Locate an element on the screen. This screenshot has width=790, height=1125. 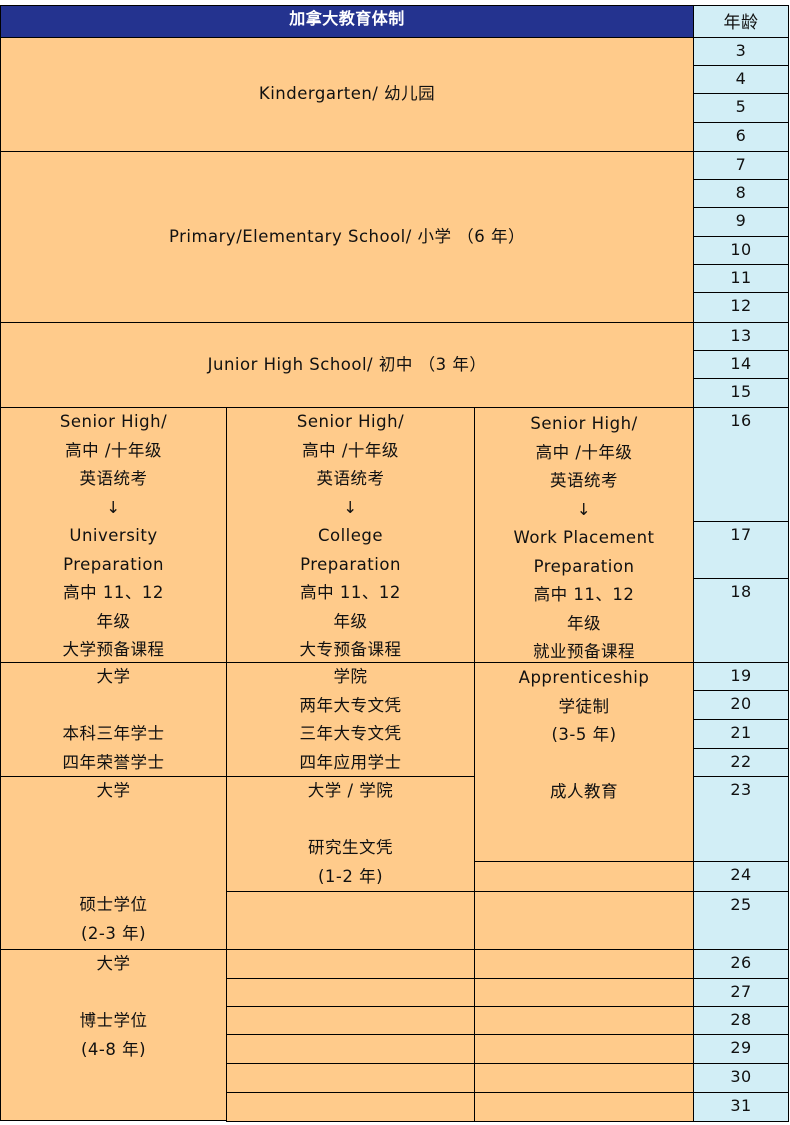
stage-junior-high: Junior High School/ 初中 （3 年） is located at coordinates (347, 365).